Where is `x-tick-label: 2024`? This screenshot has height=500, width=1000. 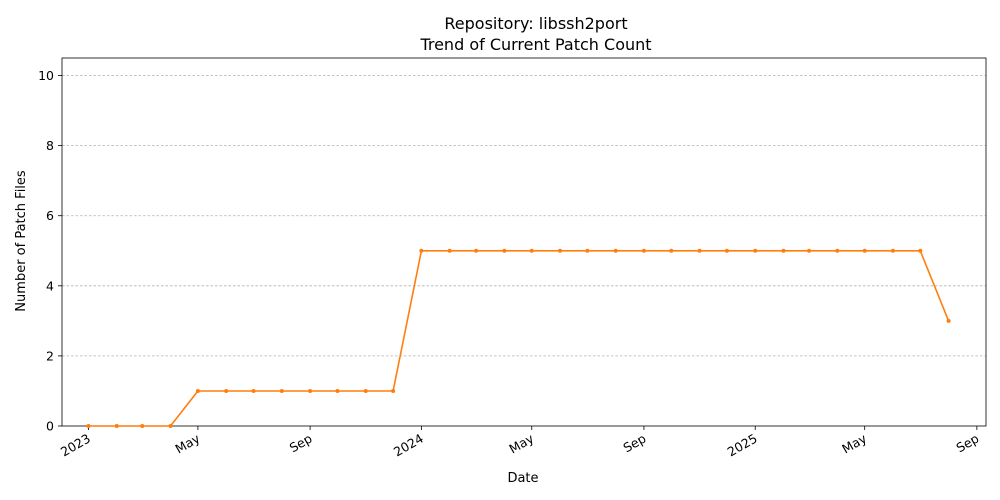 x-tick-label: 2024 is located at coordinates (408, 445).